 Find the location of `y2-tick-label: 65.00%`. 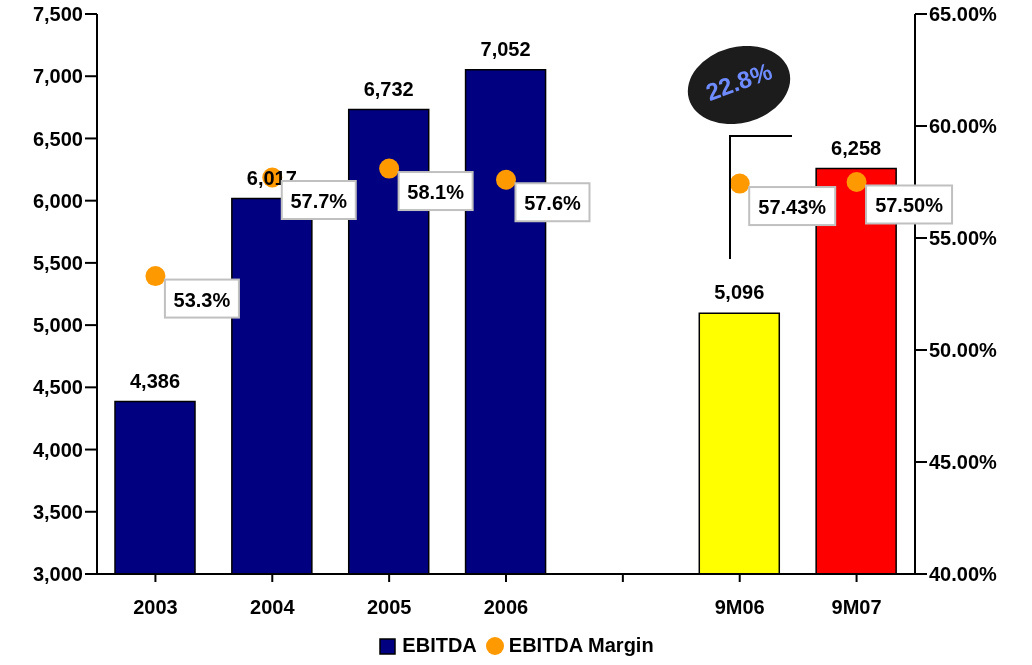

y2-tick-label: 65.00% is located at coordinates (963, 14).